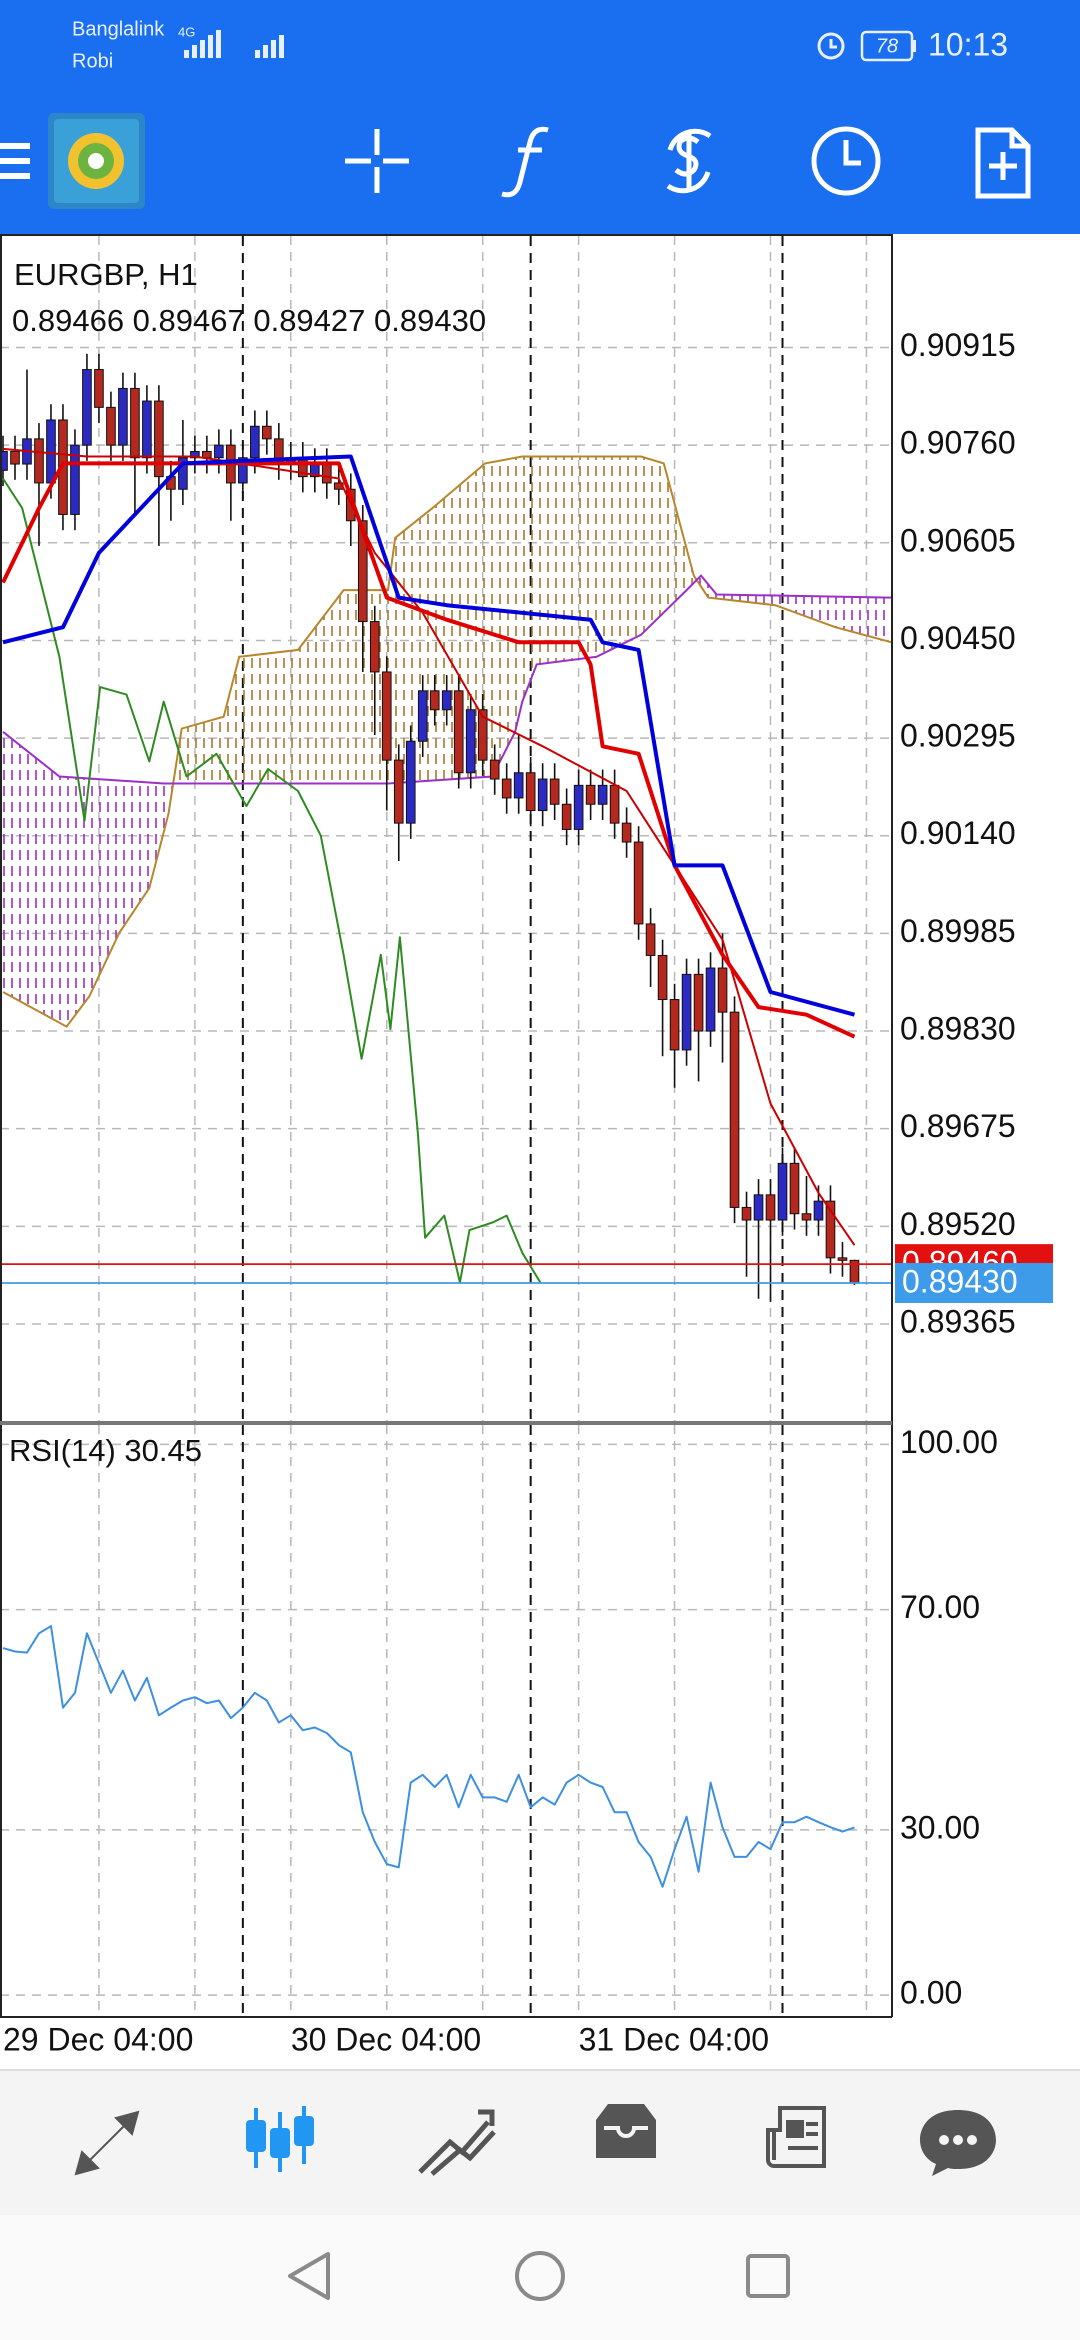 The image size is (1080, 2340). Describe the element at coordinates (768, 2276) in the screenshot. I see `recents-button` at that location.